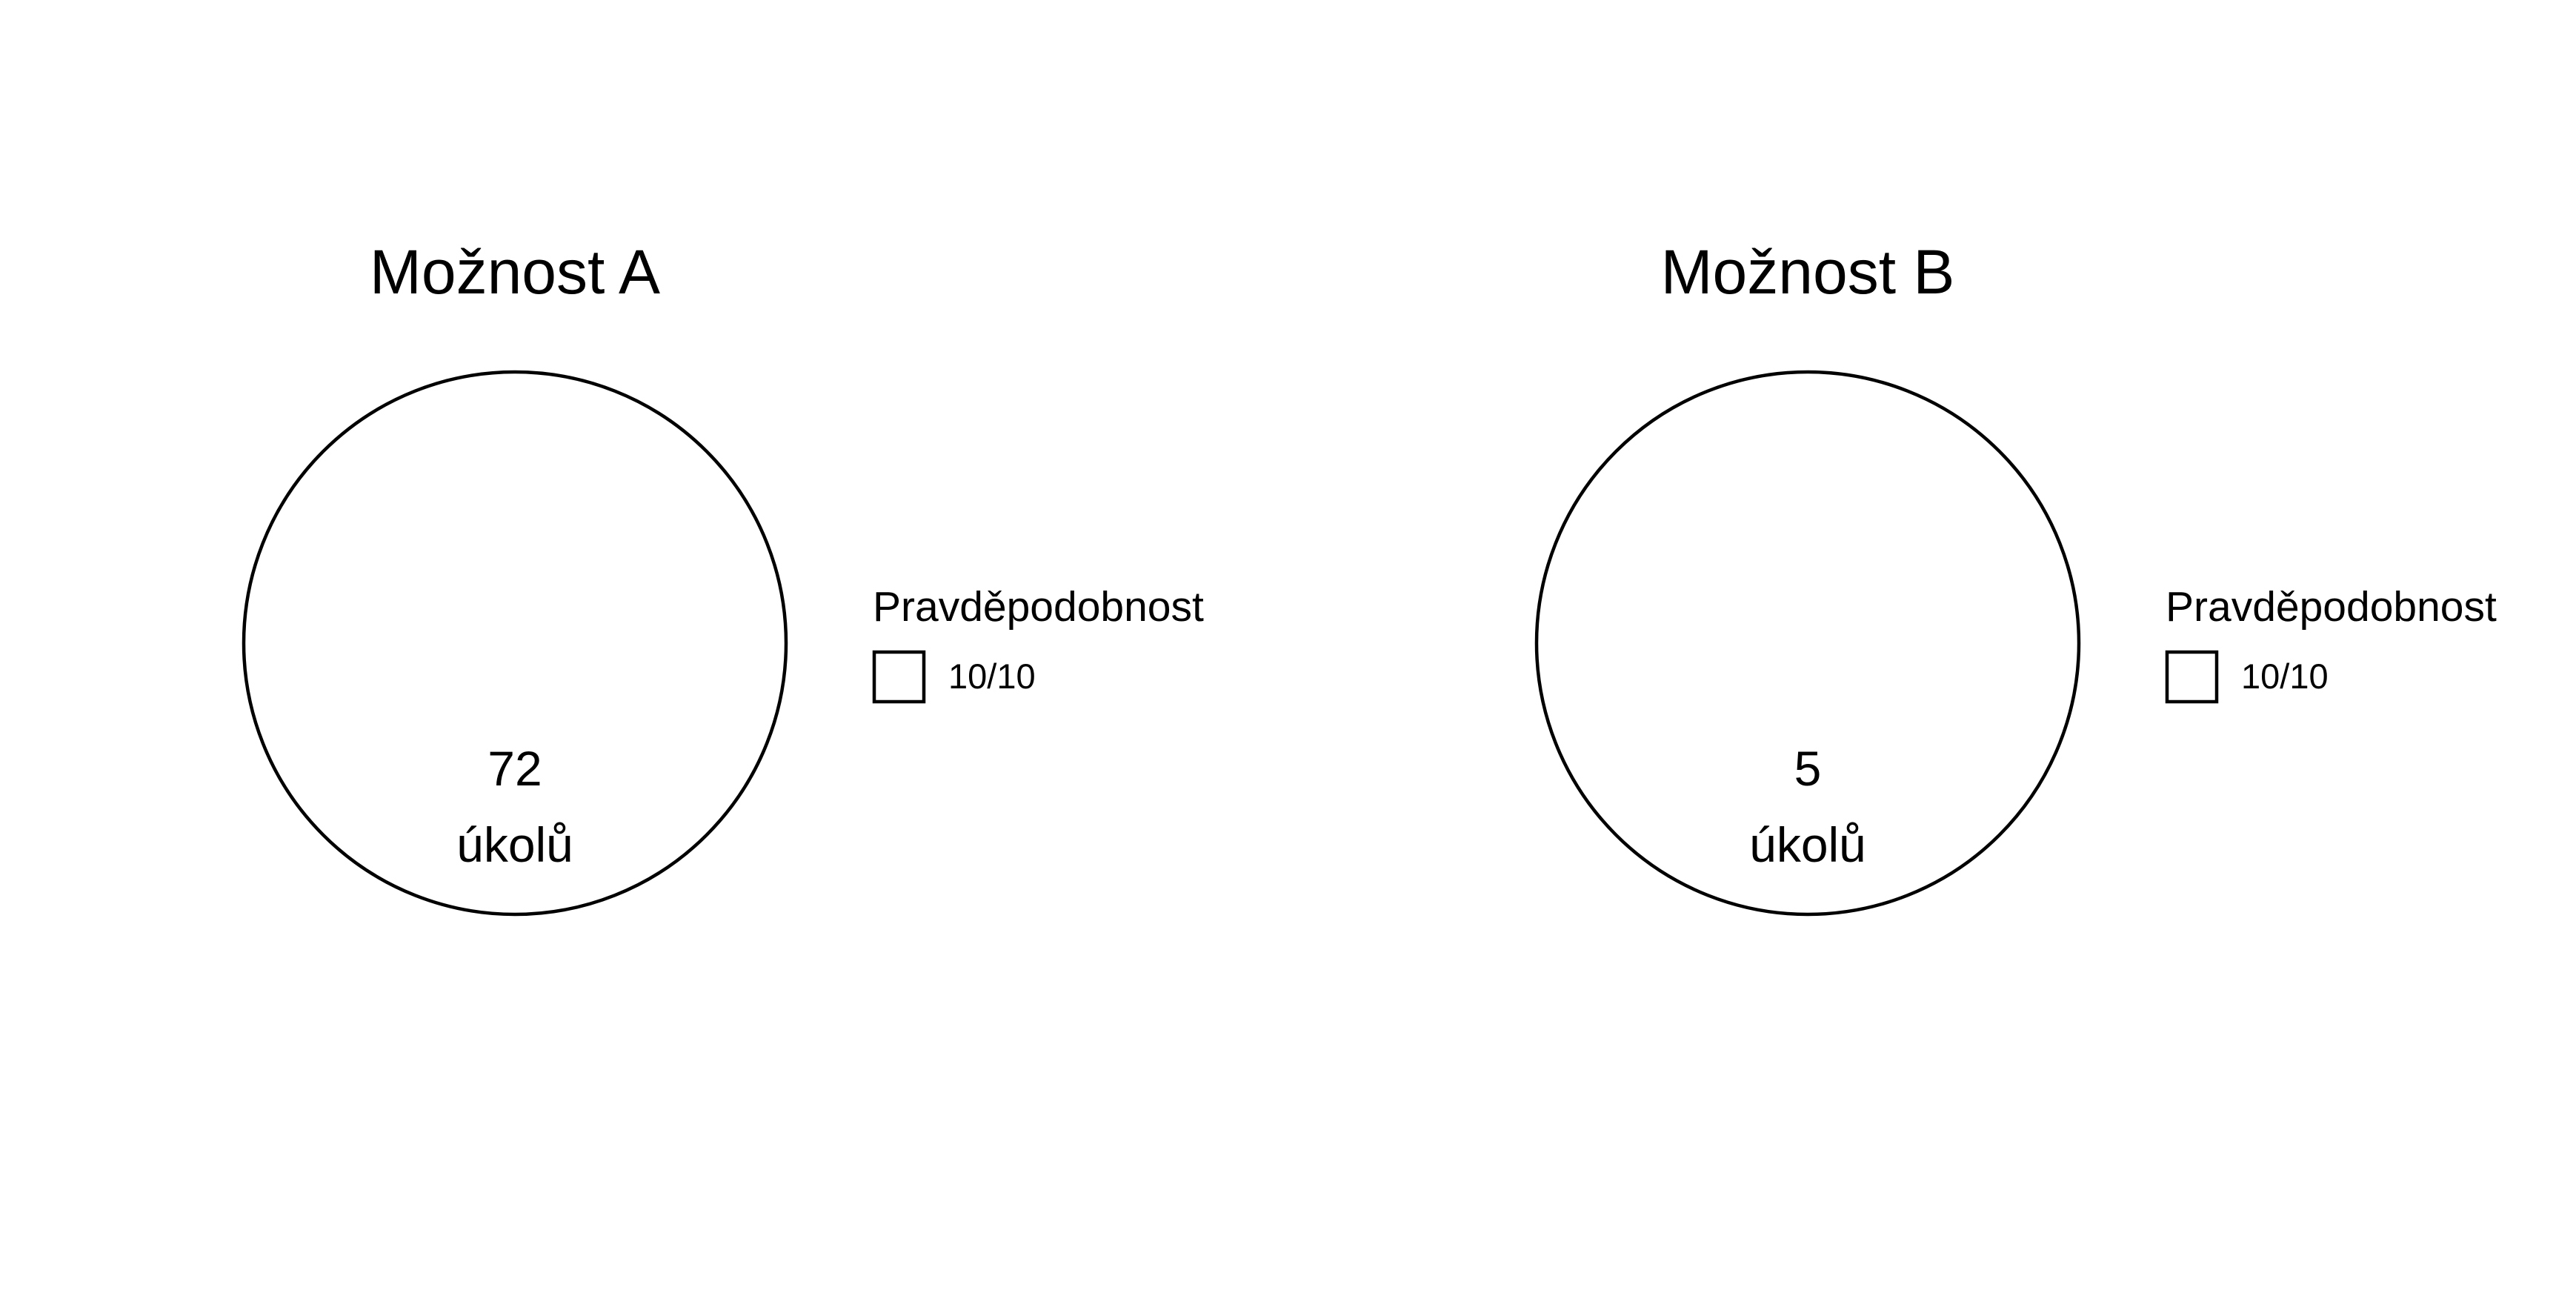 The width and height of the screenshot is (2576, 1293). I want to click on panel-a-legend-title: Pravděpodobnost, so click(1038, 607).